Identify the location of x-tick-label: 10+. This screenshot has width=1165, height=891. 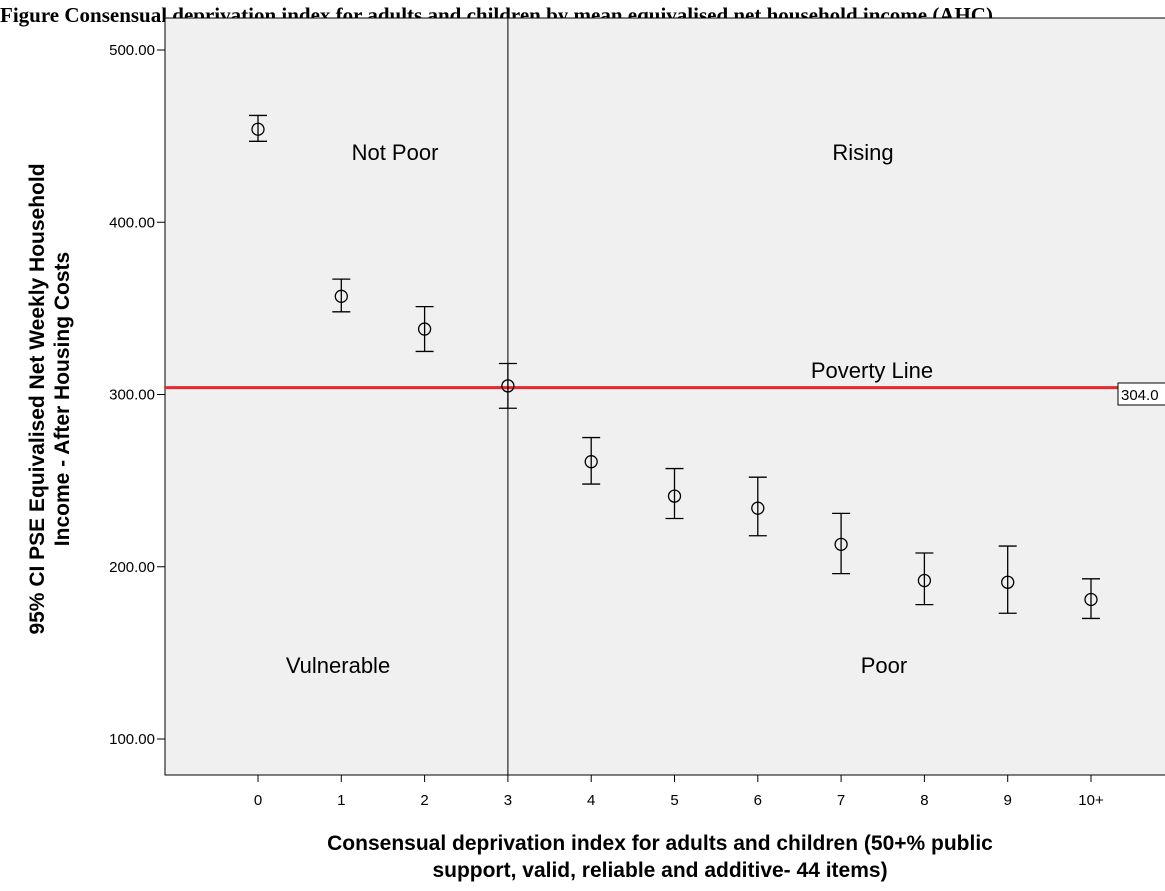
(1091, 800).